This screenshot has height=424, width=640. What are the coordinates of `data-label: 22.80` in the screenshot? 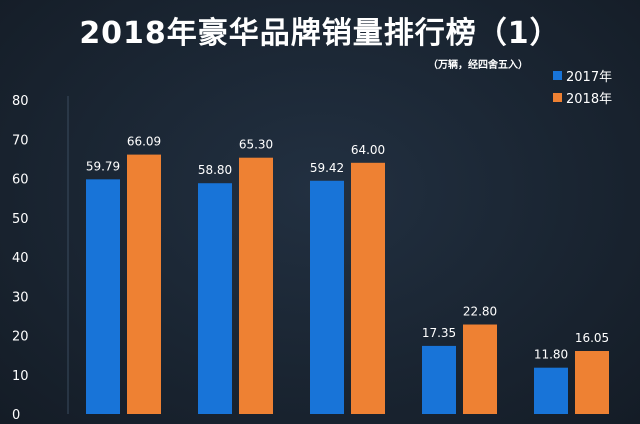 It's located at (480, 312).